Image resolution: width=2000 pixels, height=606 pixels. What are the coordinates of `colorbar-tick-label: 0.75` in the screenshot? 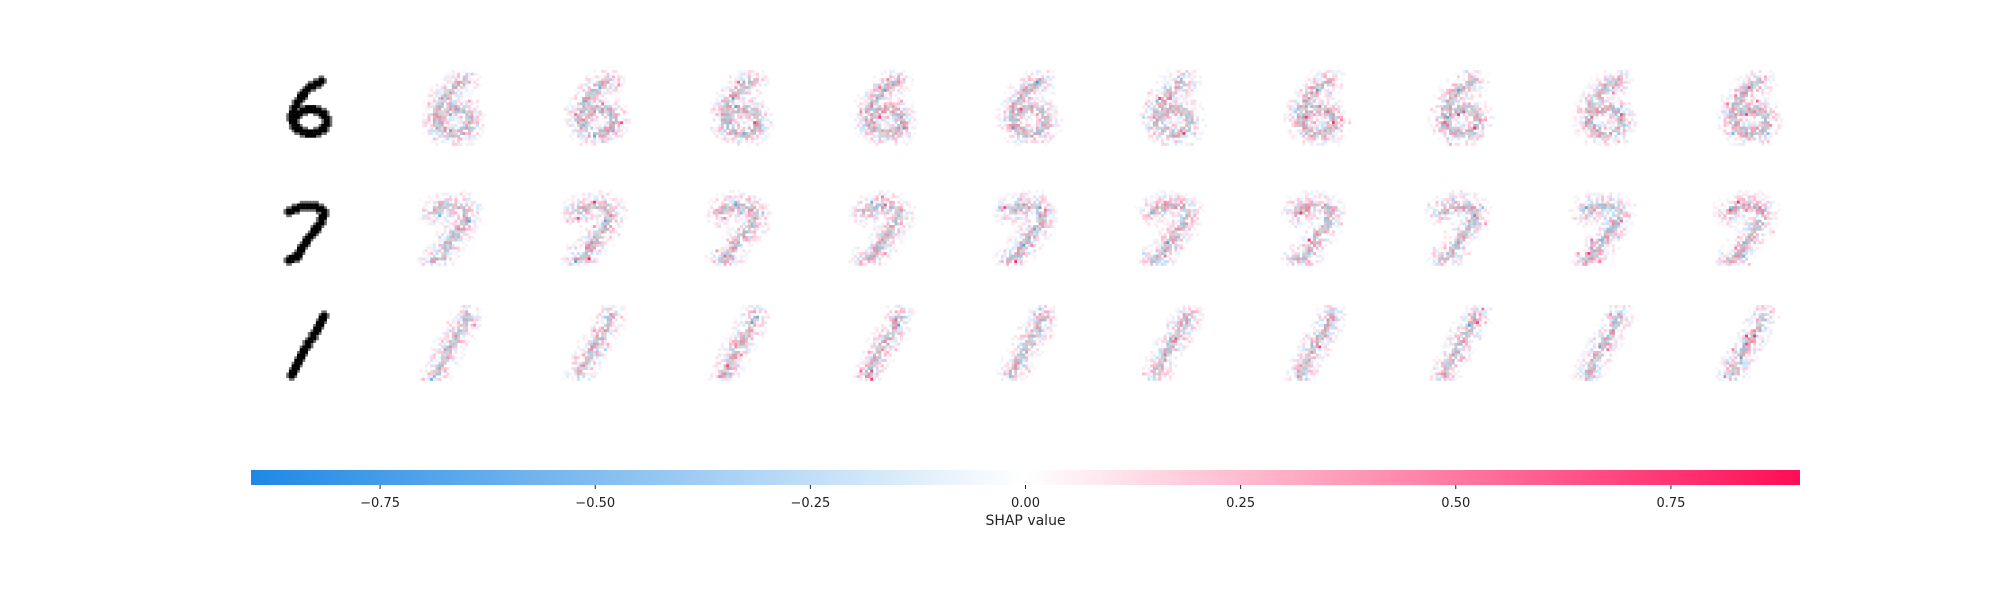 It's located at (1670, 503).